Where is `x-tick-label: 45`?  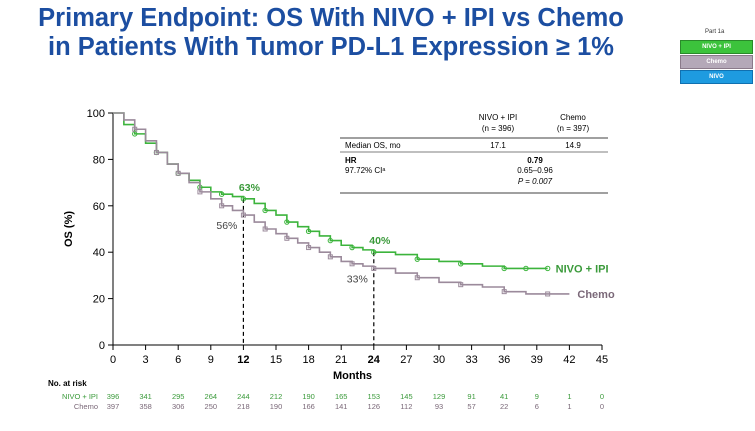
x-tick-label: 45 is located at coordinates (602, 360).